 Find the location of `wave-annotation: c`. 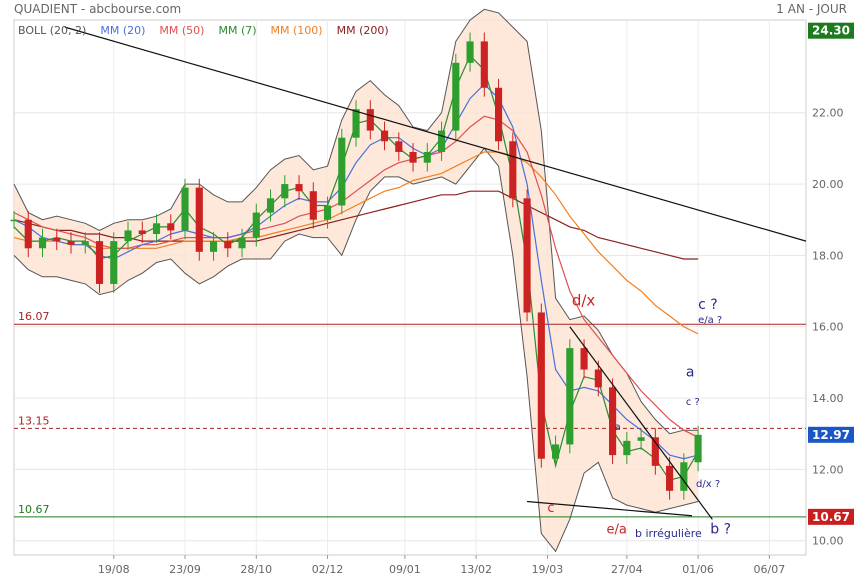

wave-annotation: c is located at coordinates (550, 508).